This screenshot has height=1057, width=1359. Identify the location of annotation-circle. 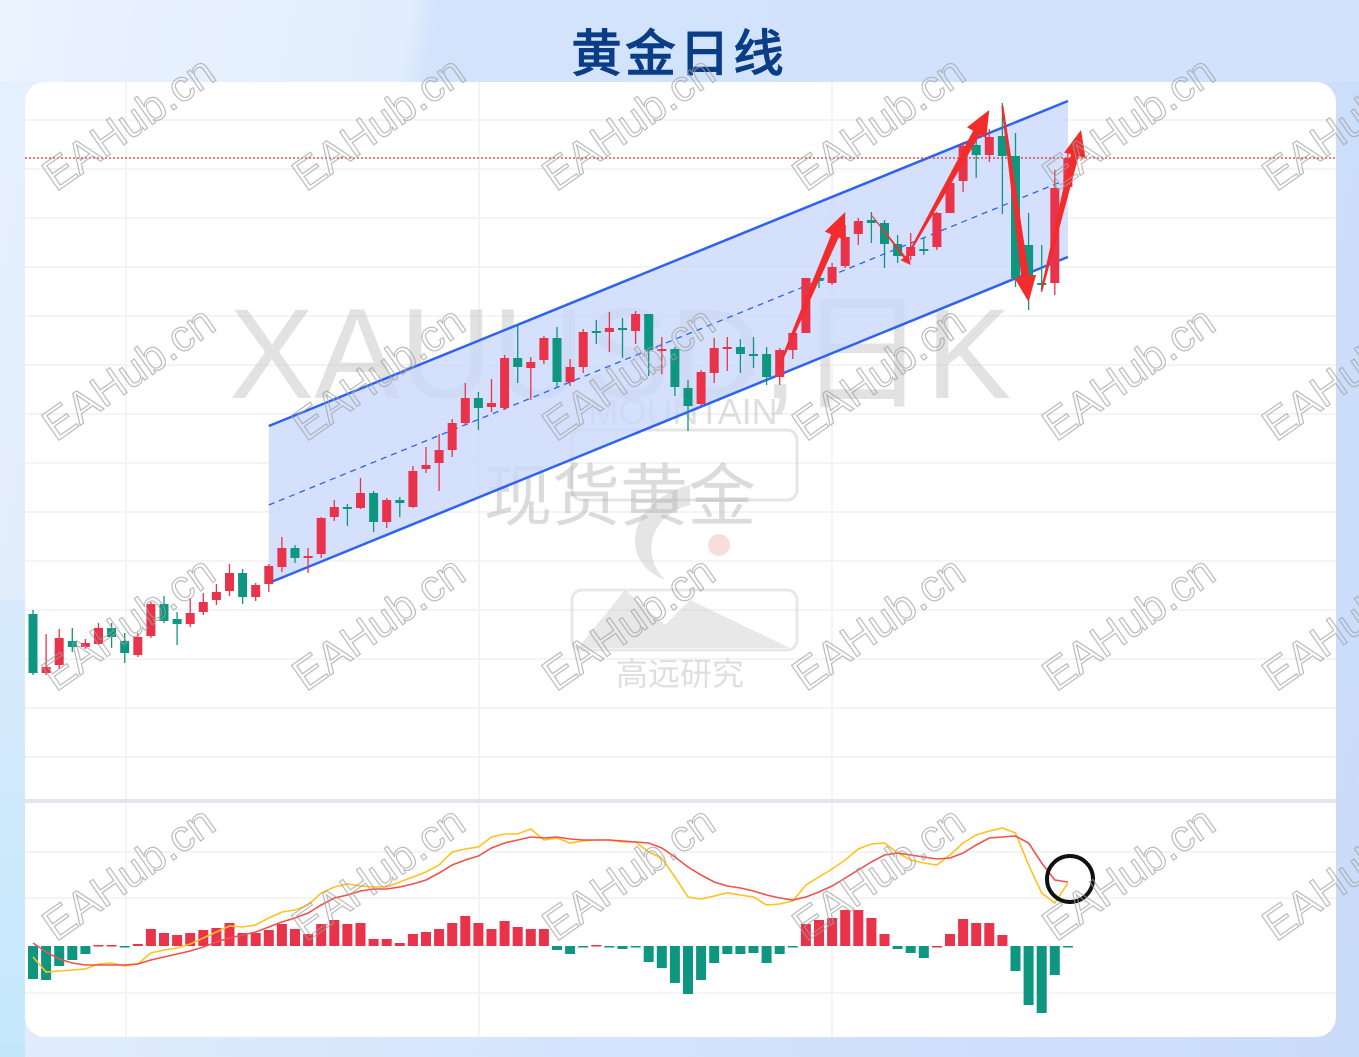
(1070, 879).